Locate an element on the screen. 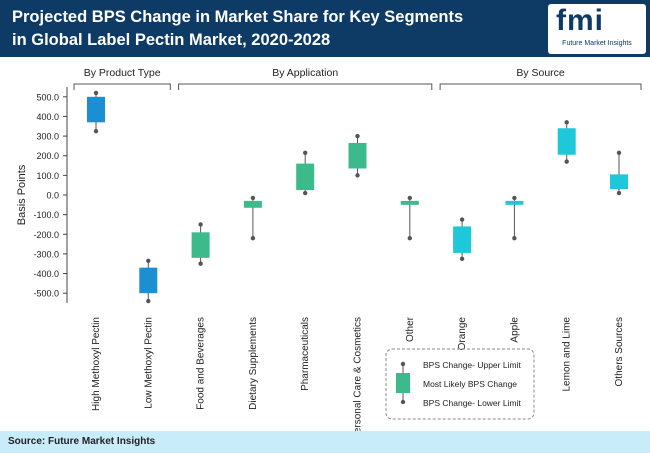  legend-upper-point is located at coordinates (403, 364).